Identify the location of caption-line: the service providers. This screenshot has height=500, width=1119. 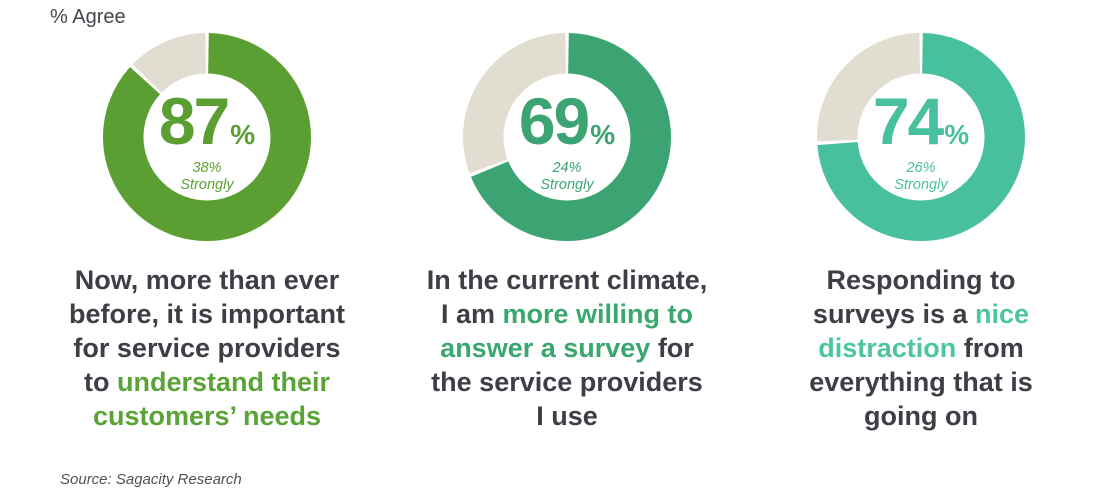
(567, 382).